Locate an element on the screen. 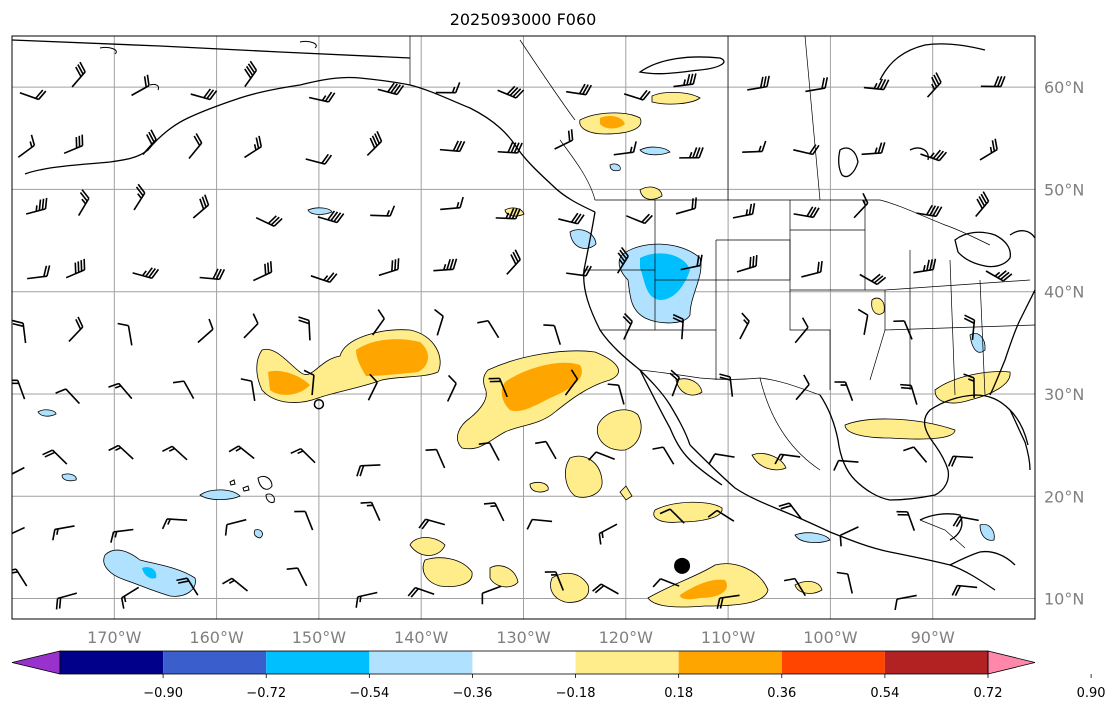 Image resolution: width=1105 pixels, height=712 pixels. canada-province-border is located at coordinates (577, 170).